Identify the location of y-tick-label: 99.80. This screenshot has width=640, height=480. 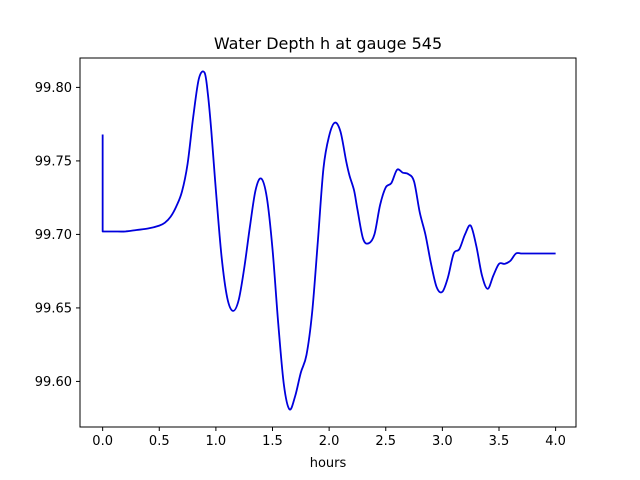
(53, 88).